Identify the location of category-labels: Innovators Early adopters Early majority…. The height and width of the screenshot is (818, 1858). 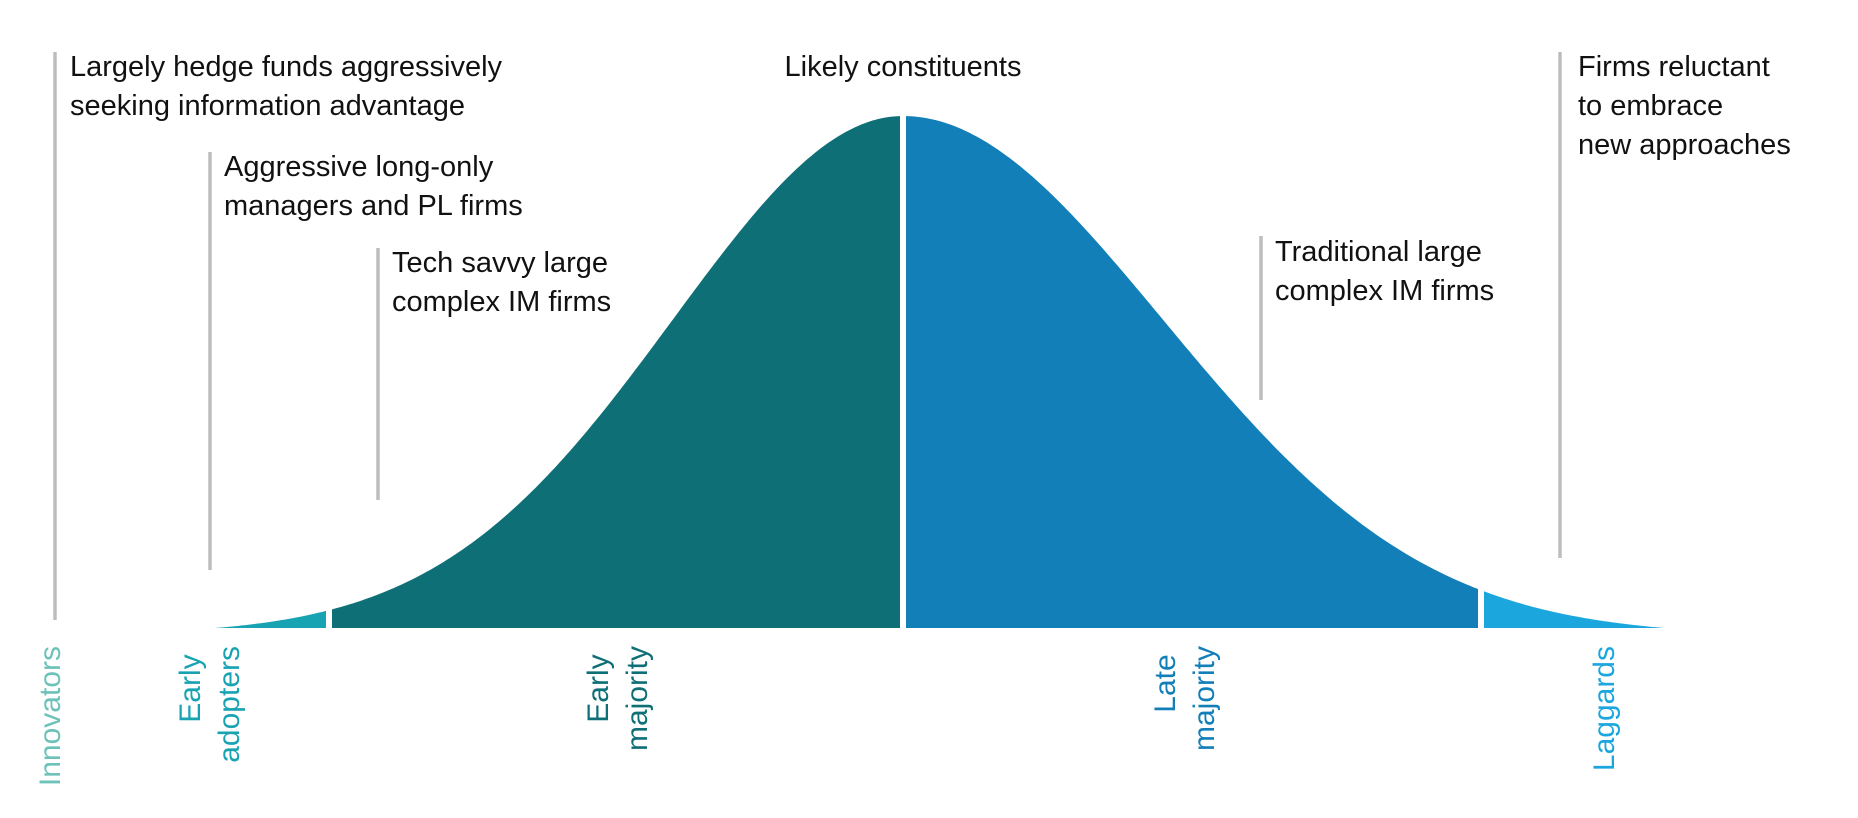
(827, 716).